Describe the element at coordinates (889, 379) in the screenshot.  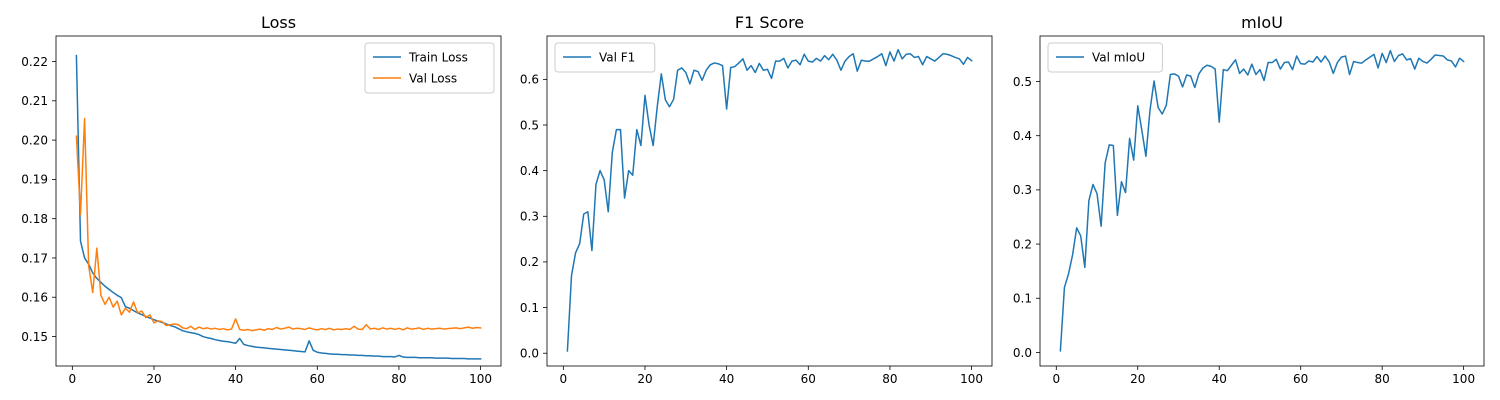
I see `f1-x-tick-label: 80` at that location.